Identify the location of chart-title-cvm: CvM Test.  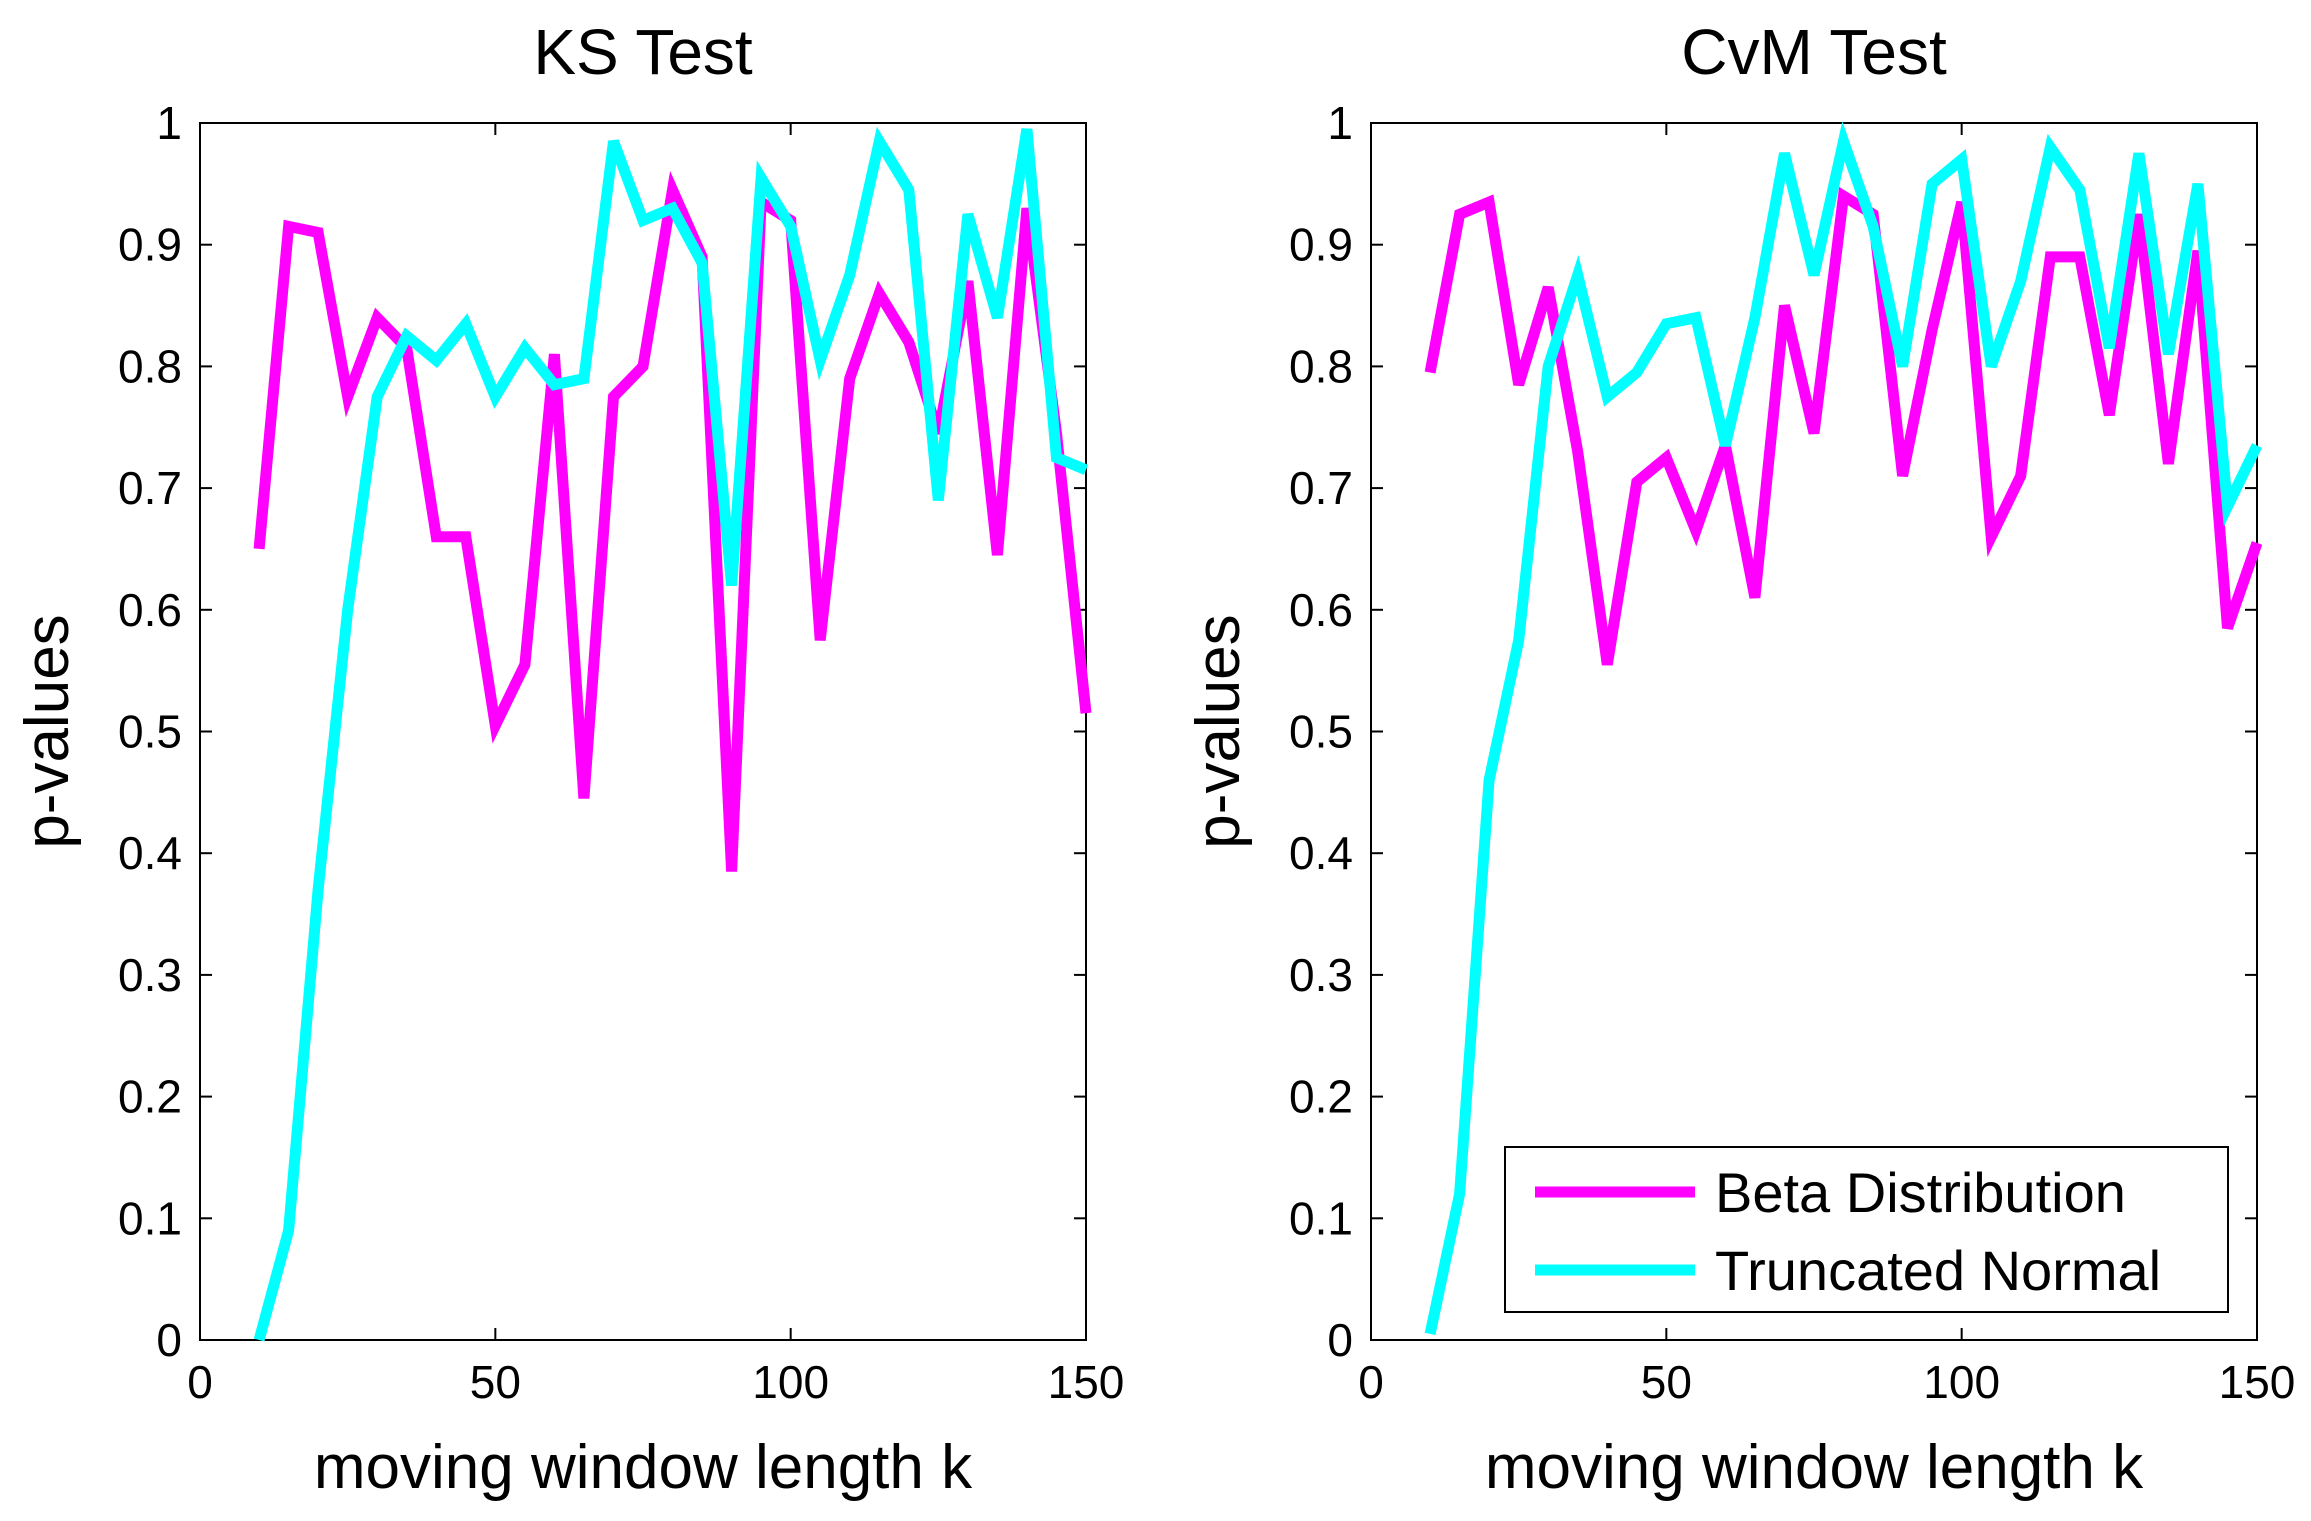
(1814, 52).